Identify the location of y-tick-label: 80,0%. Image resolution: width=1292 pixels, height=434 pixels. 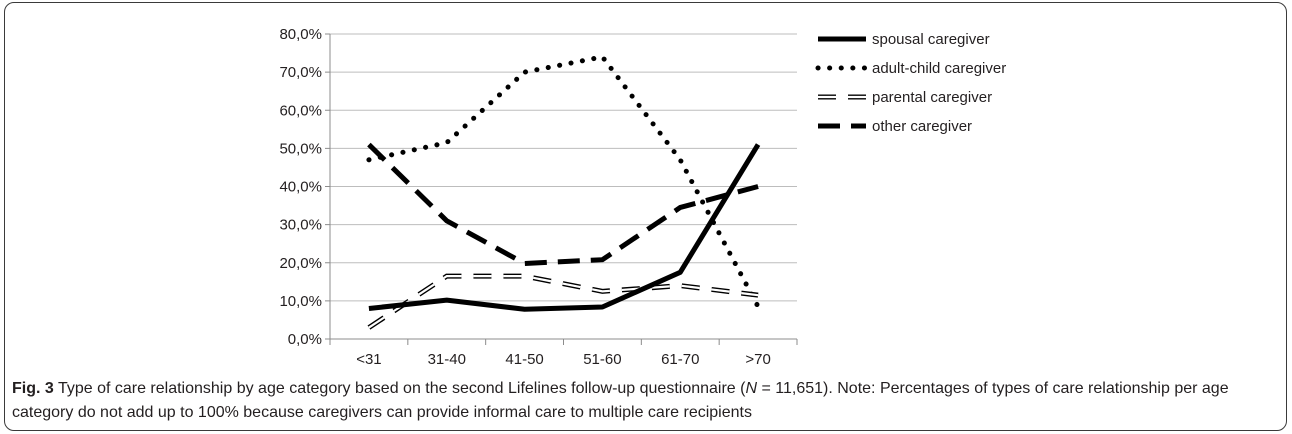
(300, 34).